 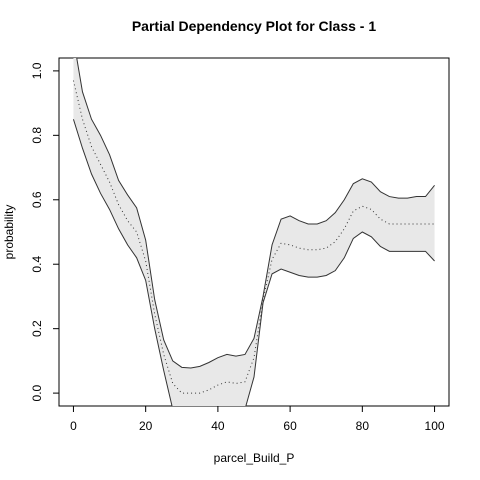 What do you see at coordinates (254, 458) in the screenshot?
I see `x-axis-label: parcel_Build_P` at bounding box center [254, 458].